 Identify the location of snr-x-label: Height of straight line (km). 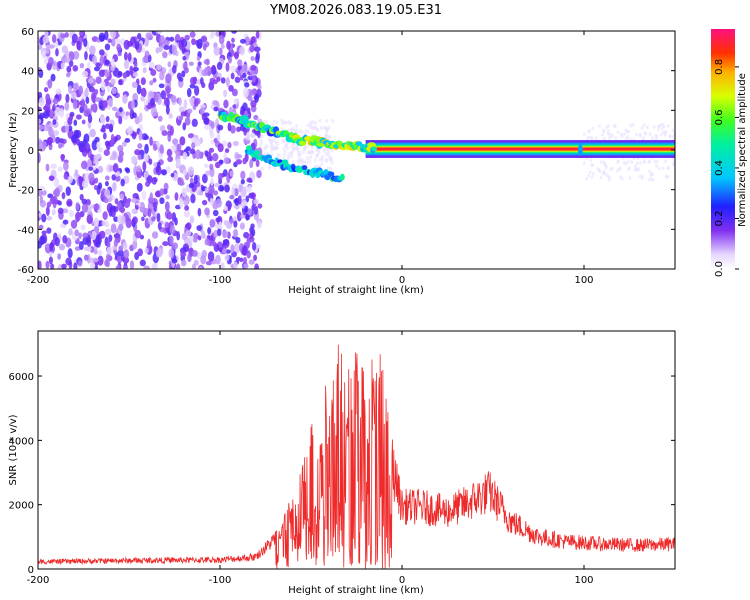
(356, 590).